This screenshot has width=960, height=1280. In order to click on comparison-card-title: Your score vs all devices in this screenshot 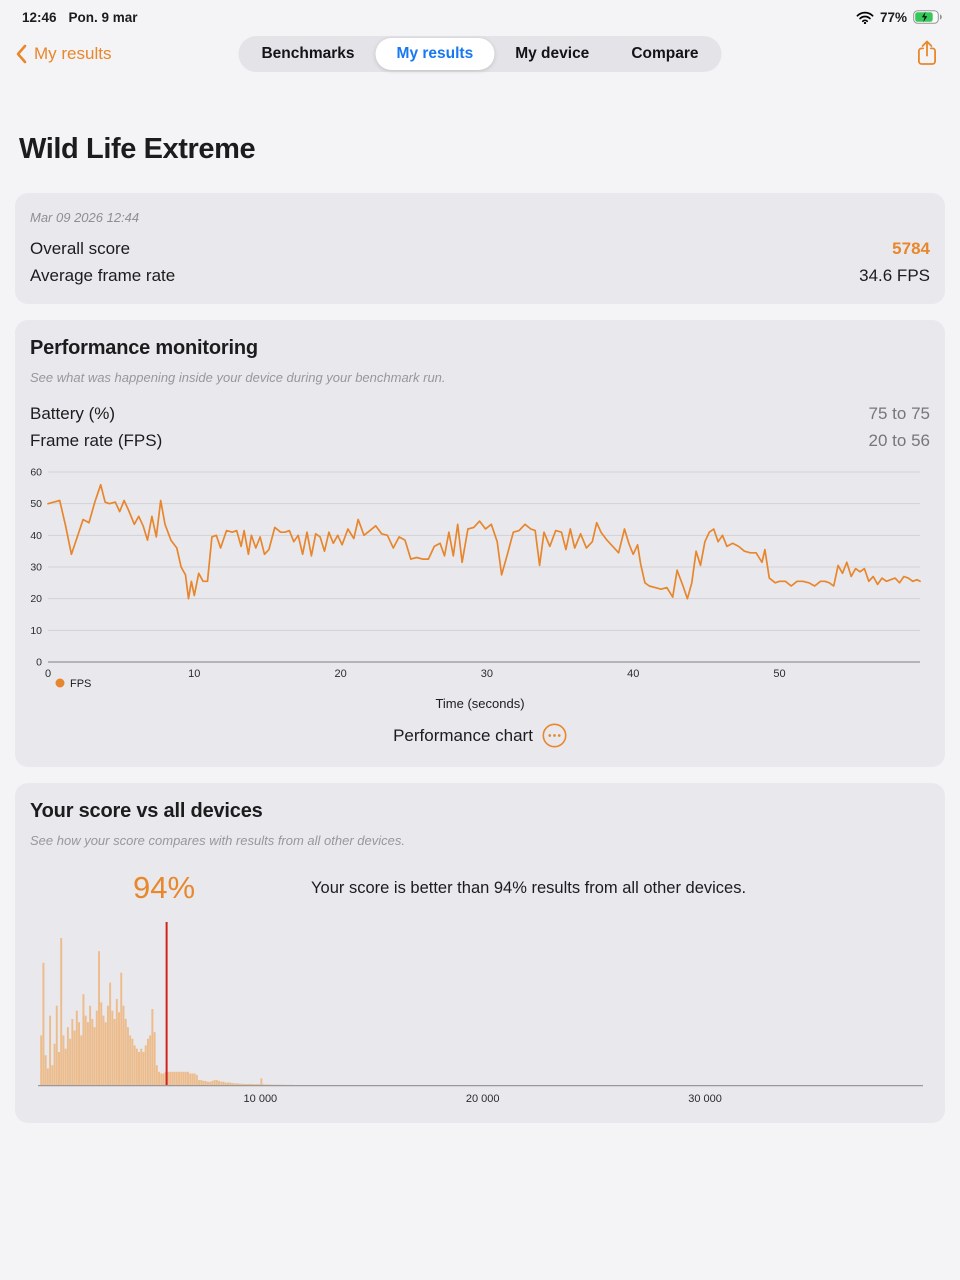, I will do `click(146, 811)`.